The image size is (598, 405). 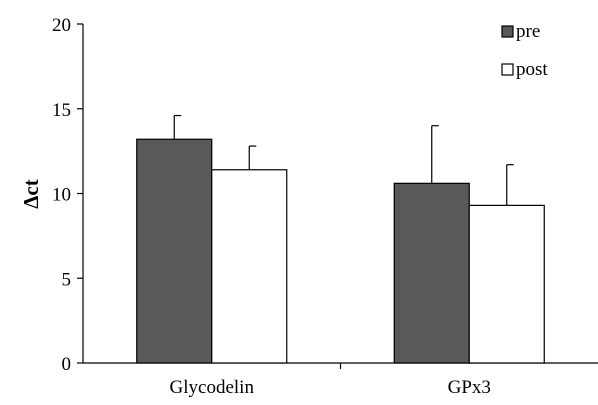 I want to click on bar-post-glycodelin, so click(x=249, y=266).